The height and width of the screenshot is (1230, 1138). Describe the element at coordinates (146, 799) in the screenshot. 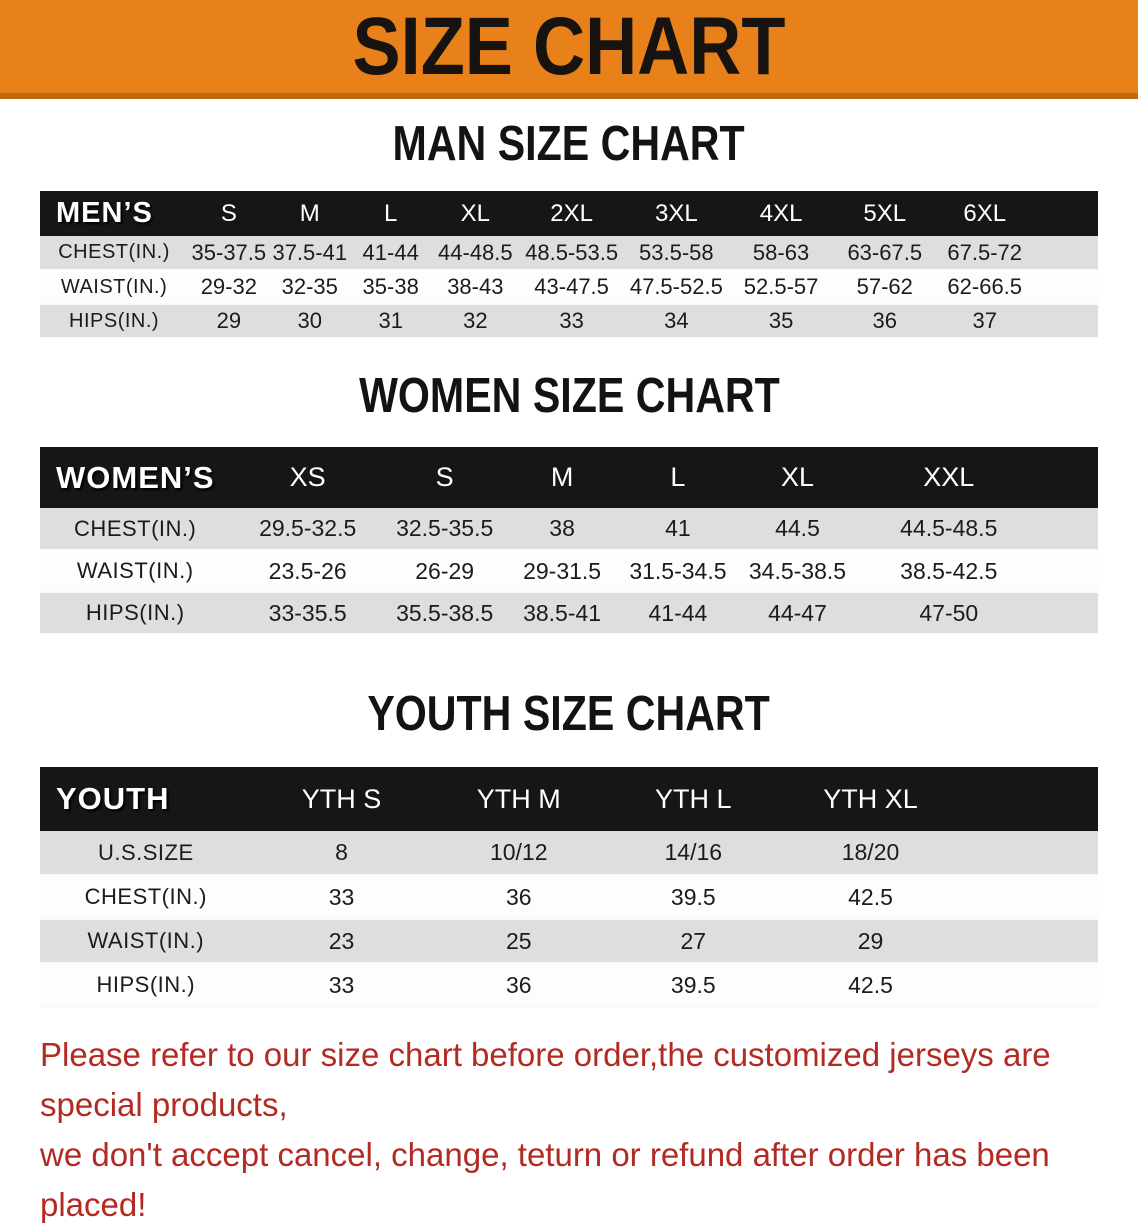

I see `youth-corner-label: YOUTH` at that location.